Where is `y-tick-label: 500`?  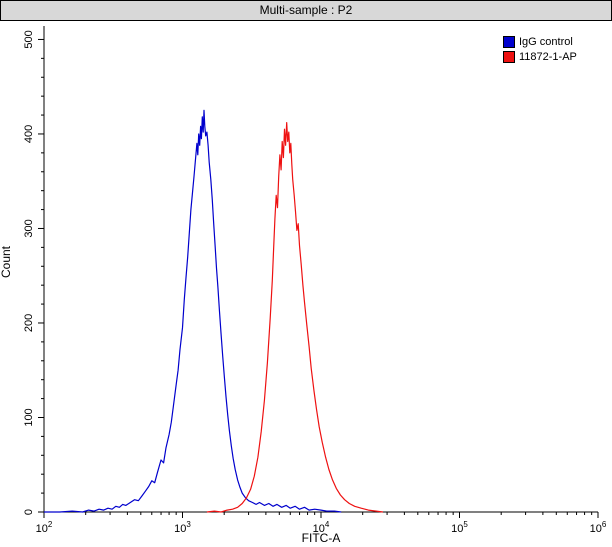
y-tick-label: 500 is located at coordinates (29, 39).